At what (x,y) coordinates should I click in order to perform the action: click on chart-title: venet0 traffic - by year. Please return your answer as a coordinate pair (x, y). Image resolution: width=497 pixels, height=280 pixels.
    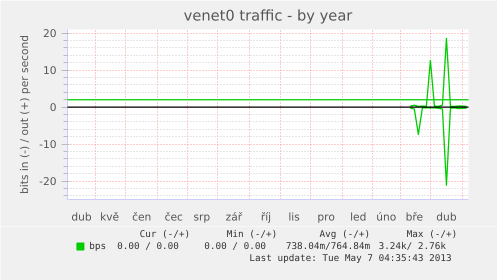
    Looking at the image, I should click on (269, 16).